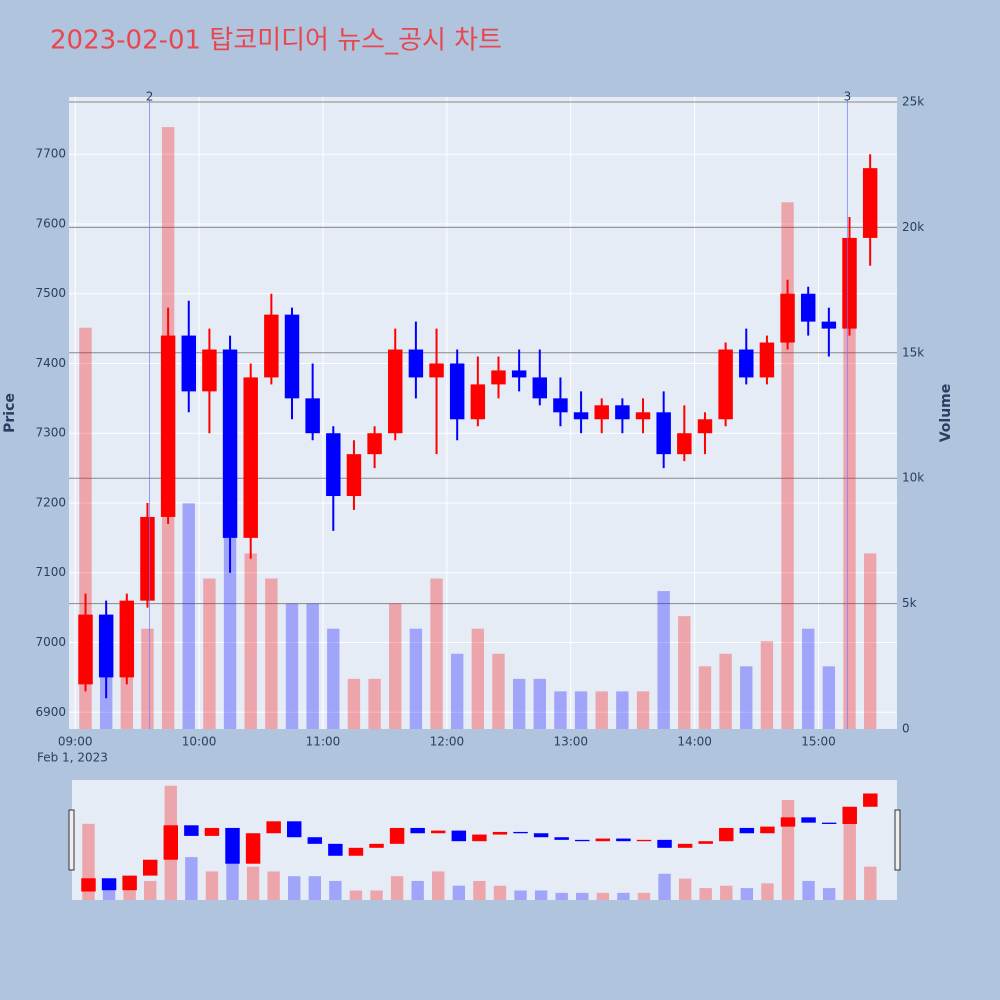  Describe the element at coordinates (913, 102) in the screenshot. I see `y2-tick-label: 25k` at that location.